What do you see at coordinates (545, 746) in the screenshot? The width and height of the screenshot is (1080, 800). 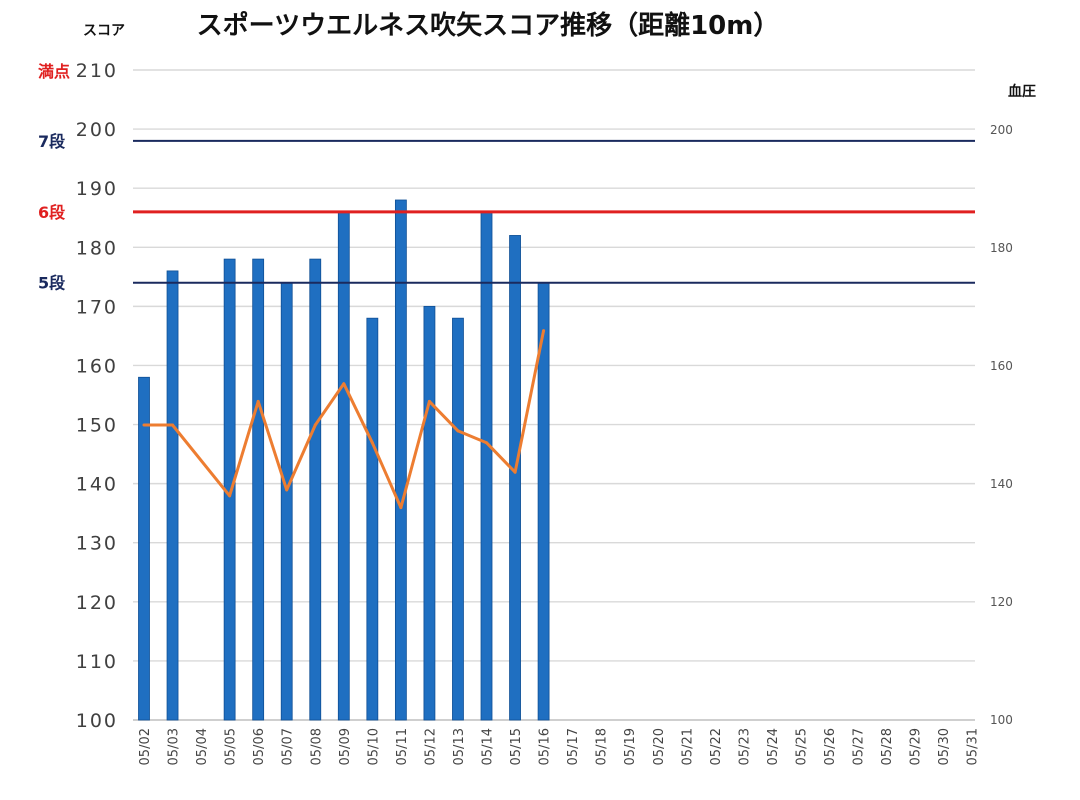 I see `x-tick-label: 05/16` at bounding box center [545, 746].